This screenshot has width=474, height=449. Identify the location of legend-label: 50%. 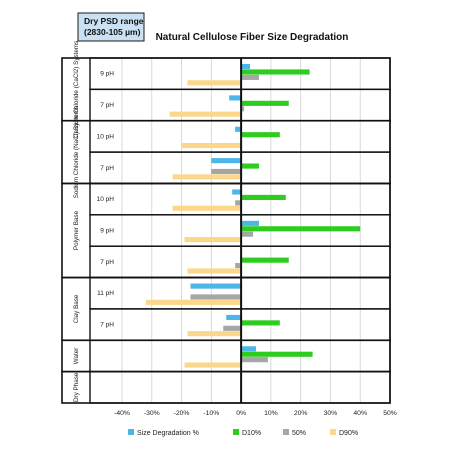
(299, 433).